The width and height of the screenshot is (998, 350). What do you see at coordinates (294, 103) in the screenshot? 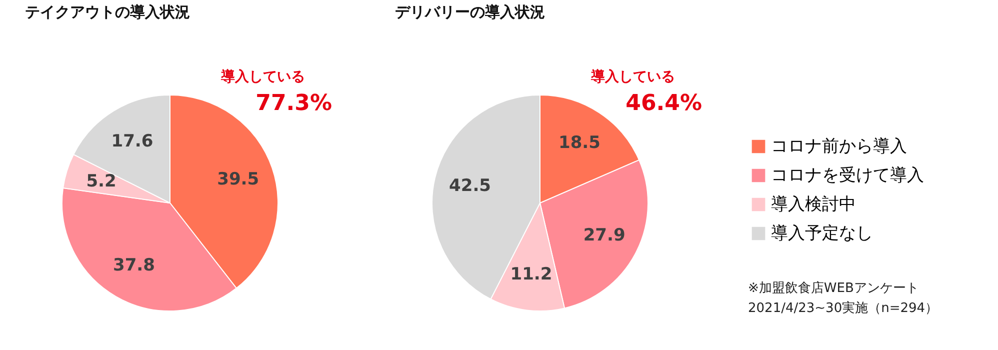
I see `text: 77.3%` at bounding box center [294, 103].